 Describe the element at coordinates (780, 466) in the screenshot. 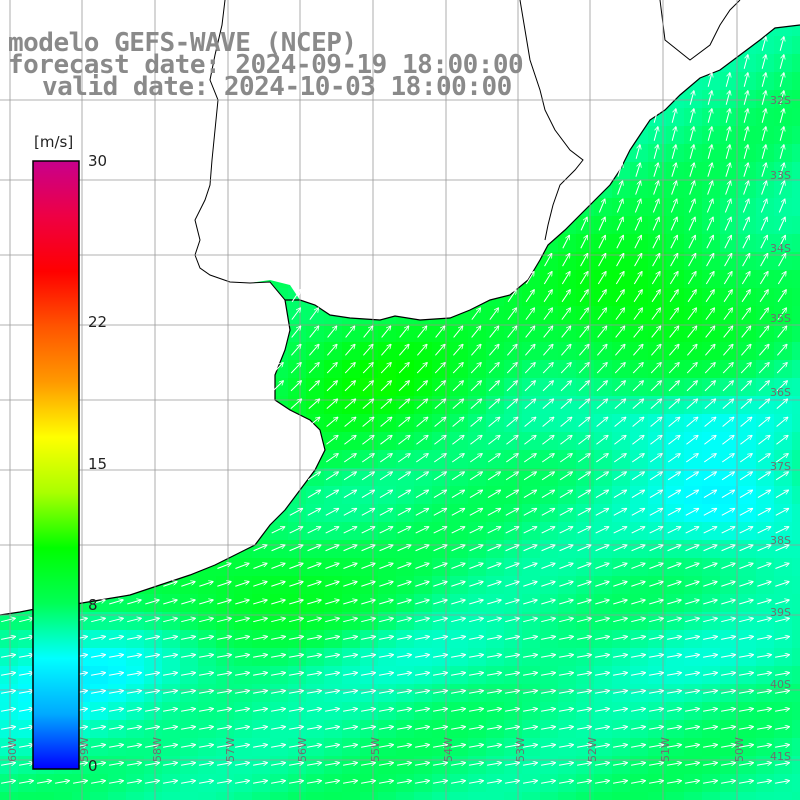

I see `latitude-label: 37S` at that location.